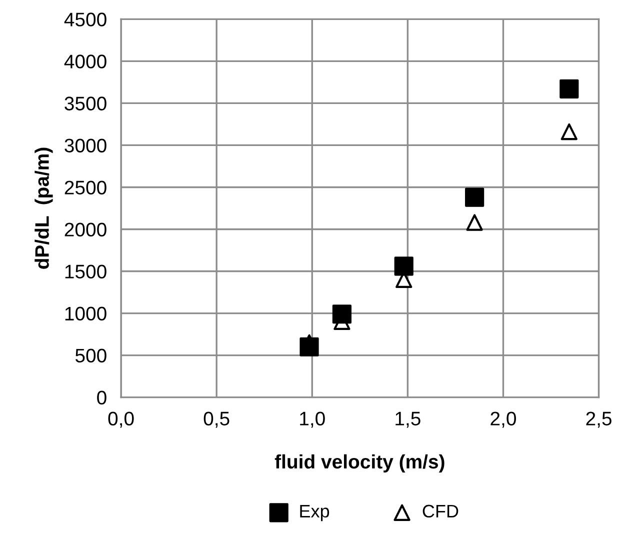 The height and width of the screenshot is (548, 637). What do you see at coordinates (43, 208) in the screenshot?
I see `y-axis-title: dP/dL (pa/m)` at bounding box center [43, 208].